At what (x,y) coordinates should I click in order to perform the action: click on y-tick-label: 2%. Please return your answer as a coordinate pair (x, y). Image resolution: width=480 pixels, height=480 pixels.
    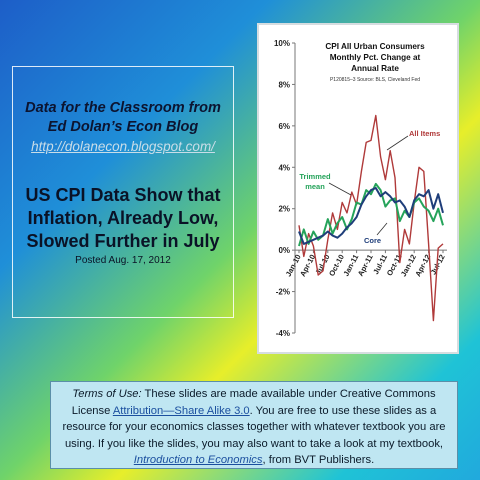
    Looking at the image, I should click on (284, 209).